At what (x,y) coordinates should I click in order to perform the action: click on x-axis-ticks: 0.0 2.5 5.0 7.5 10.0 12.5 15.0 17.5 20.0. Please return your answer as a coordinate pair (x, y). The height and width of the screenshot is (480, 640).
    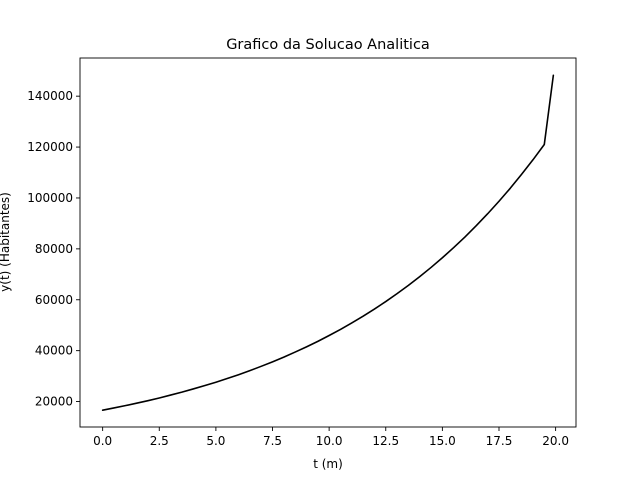
    Looking at the image, I should click on (331, 437).